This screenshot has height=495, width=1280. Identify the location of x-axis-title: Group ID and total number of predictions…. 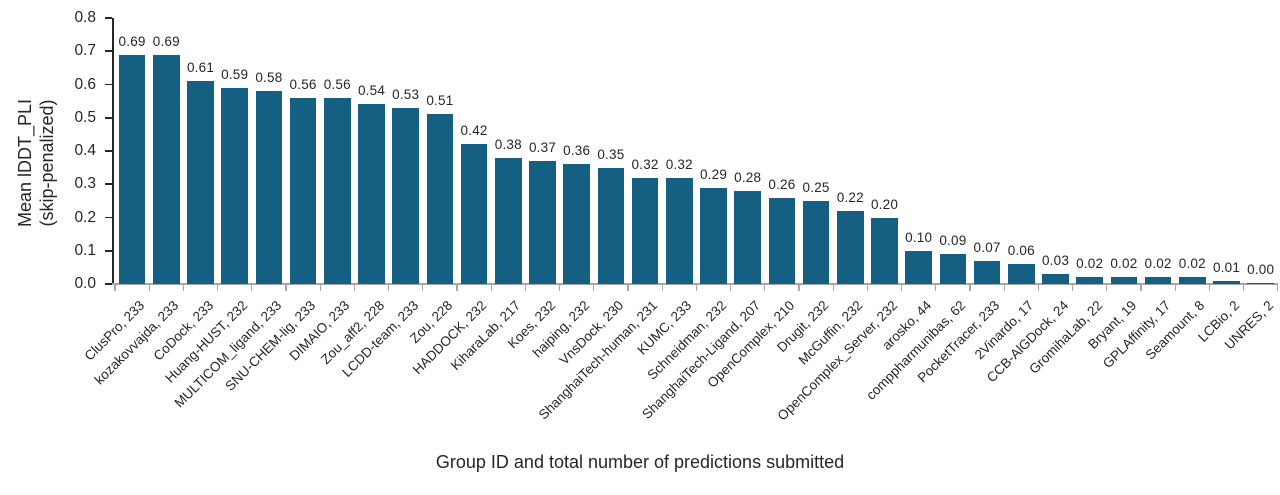
(640, 462).